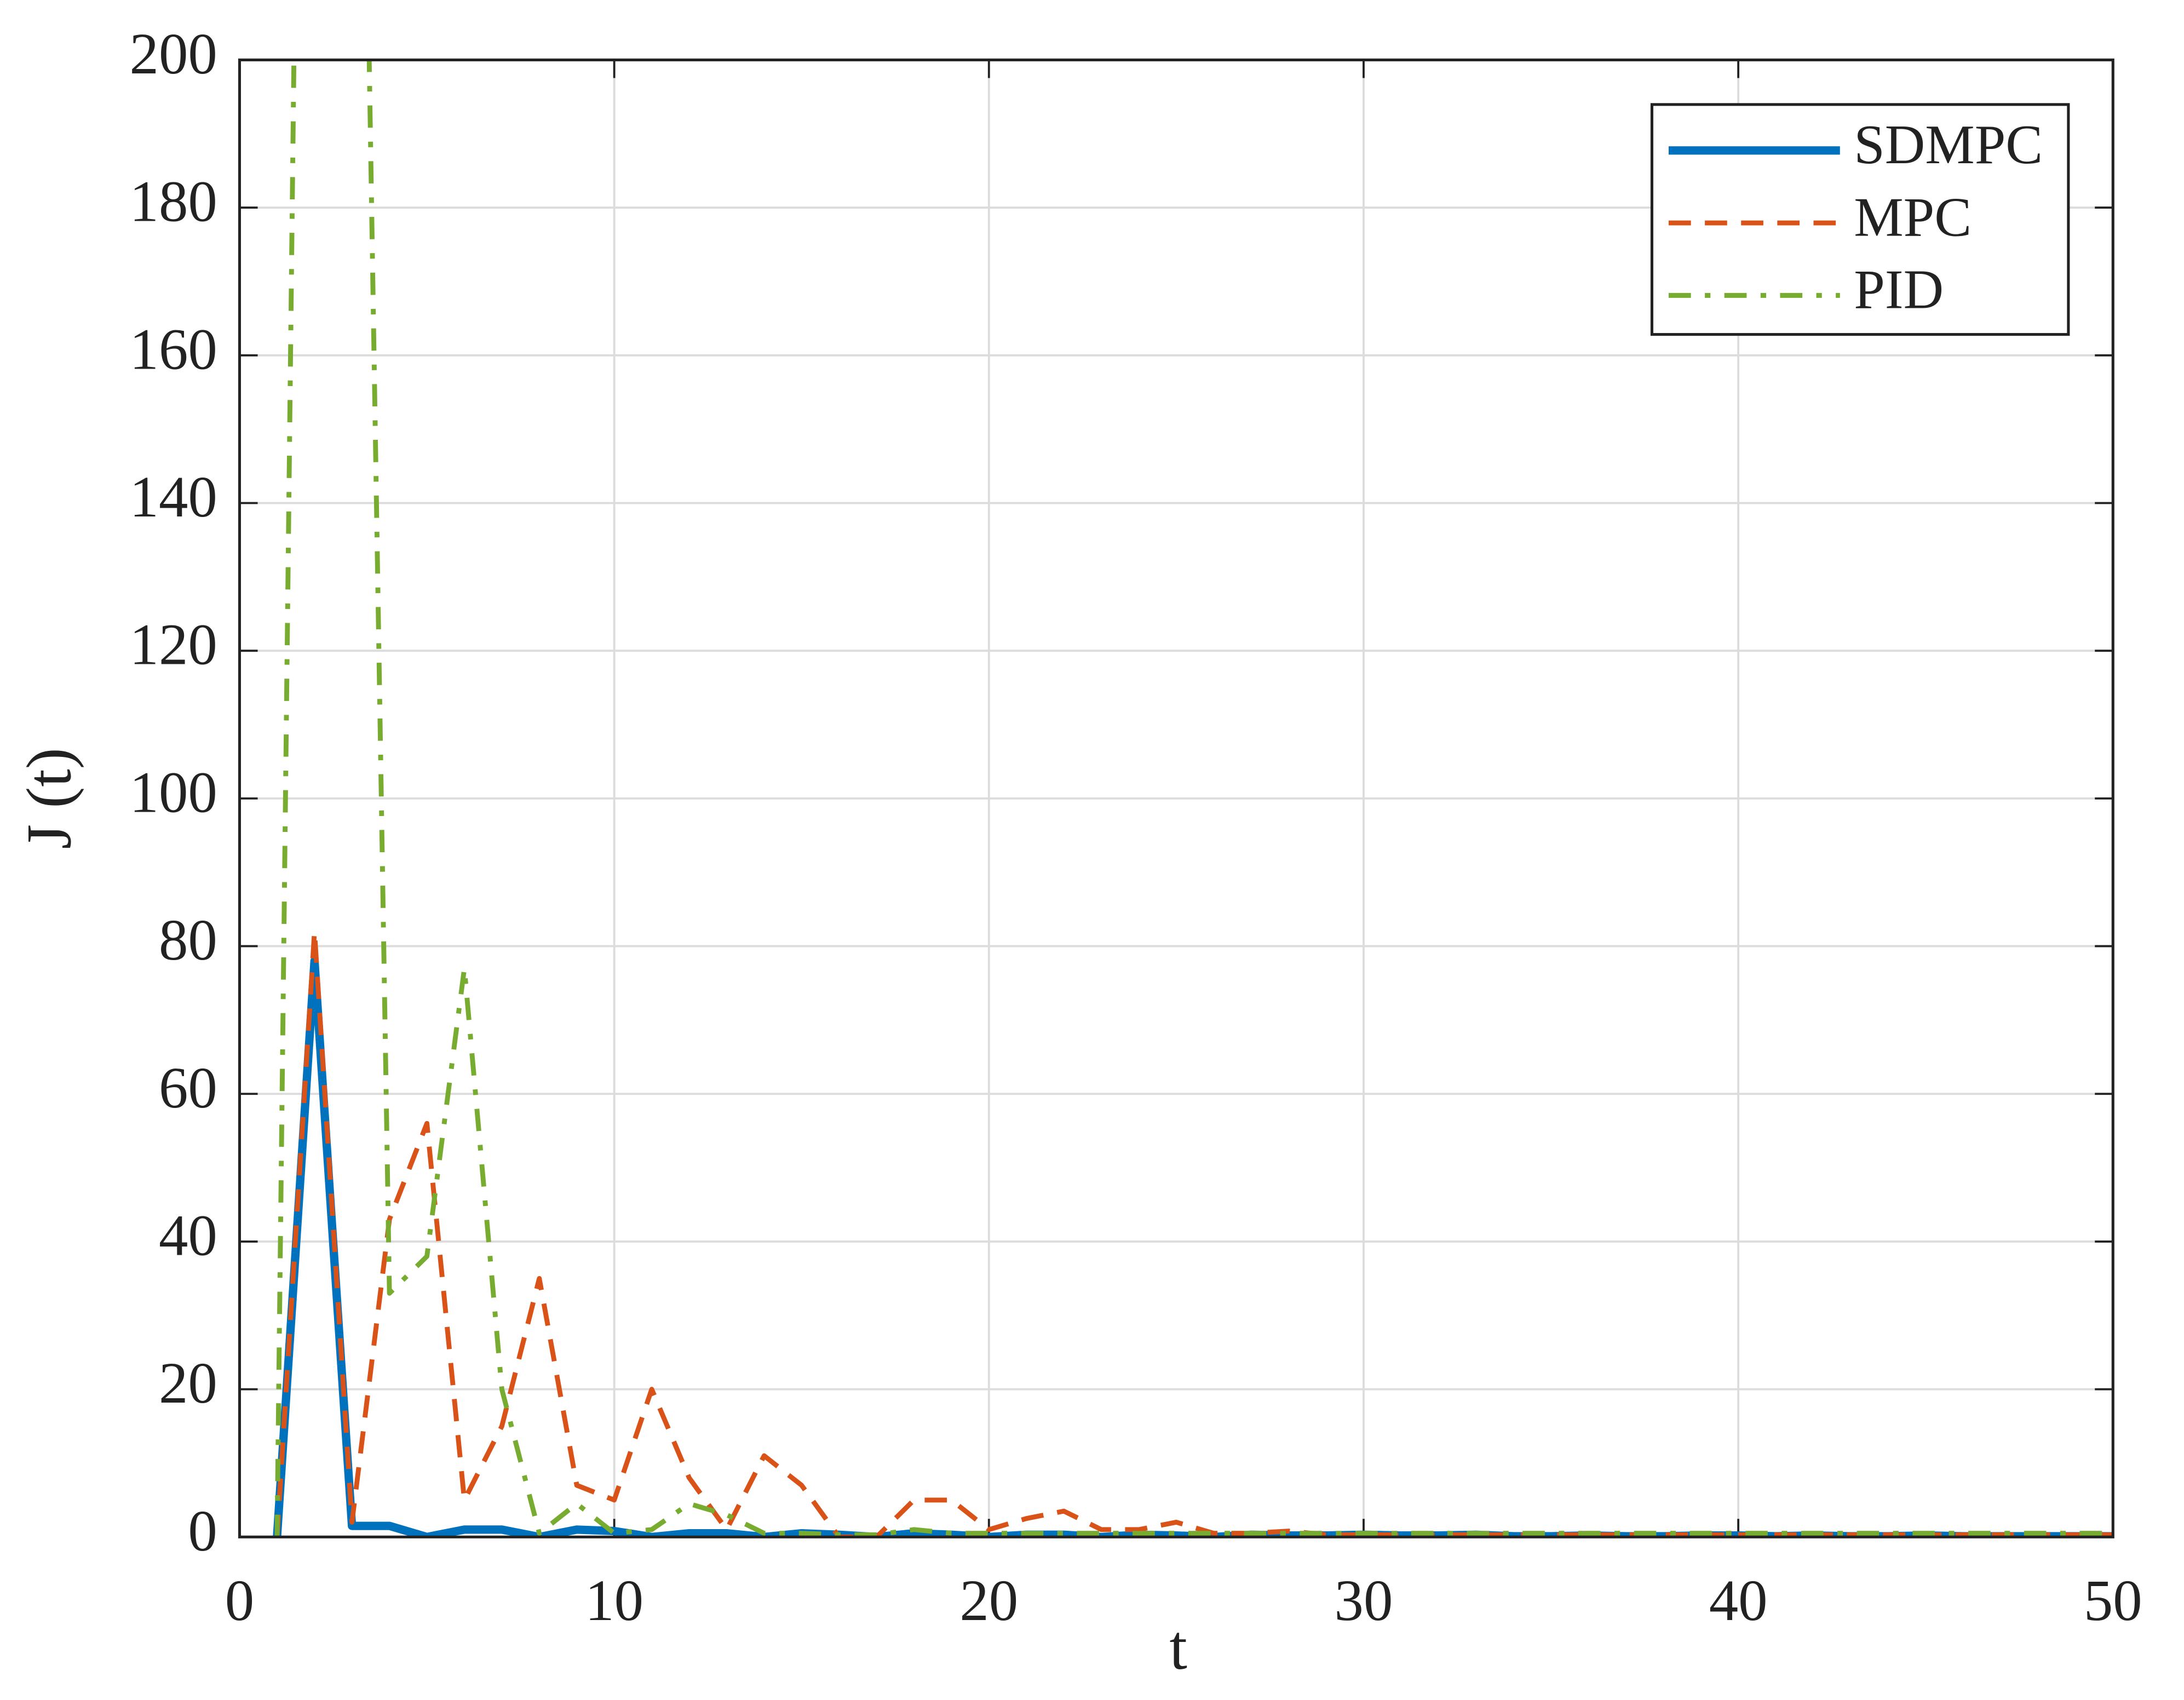 This screenshot has height=1700, width=2184. I want to click on legend-box, so click(1860, 220).